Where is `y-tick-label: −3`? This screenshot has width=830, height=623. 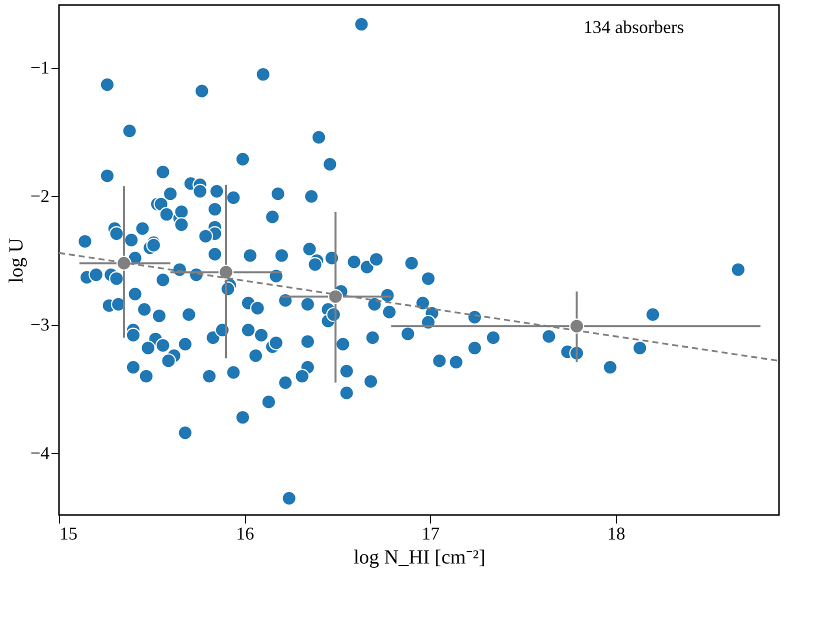
y-tick-label: −3 is located at coordinates (40, 324).